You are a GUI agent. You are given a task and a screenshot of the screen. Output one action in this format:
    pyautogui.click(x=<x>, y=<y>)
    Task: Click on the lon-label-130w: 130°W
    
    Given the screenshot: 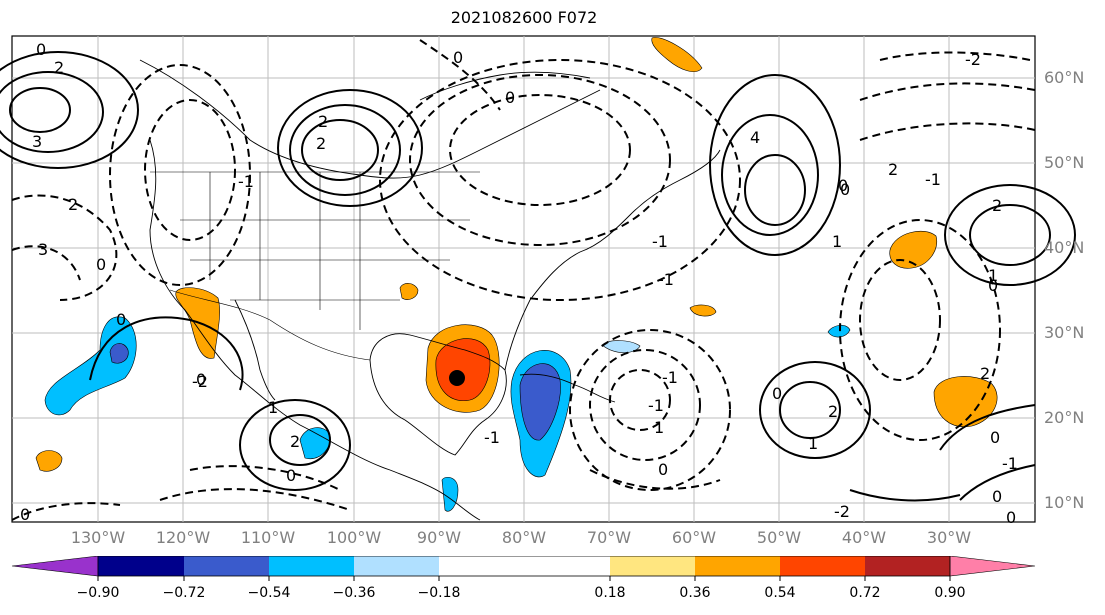 What is the action you would take?
    pyautogui.click(x=98, y=537)
    